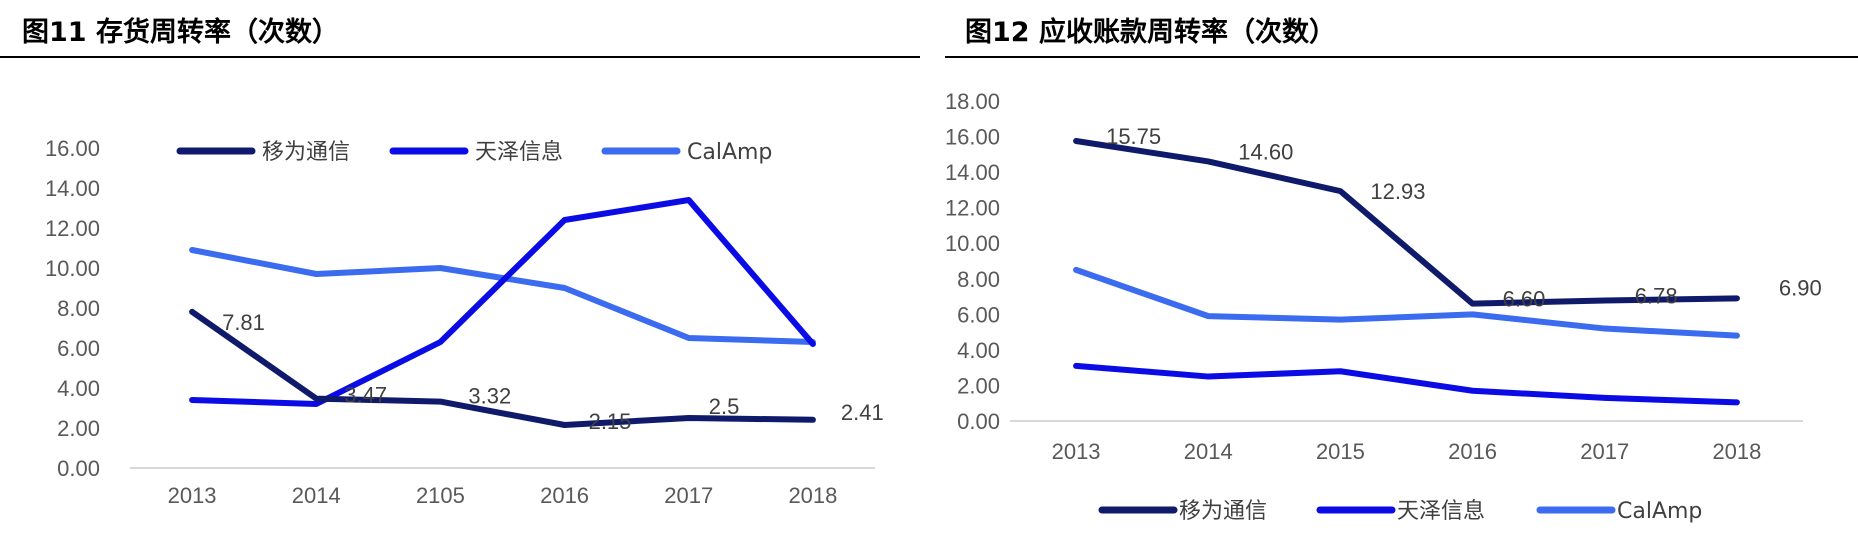 The image size is (1858, 558). Describe the element at coordinates (440, 495) in the screenshot. I see `x-tick-label: 2105` at that location.